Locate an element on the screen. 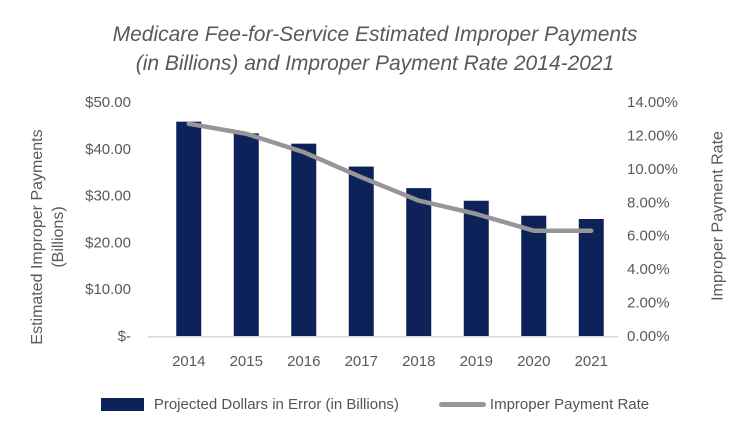 Image resolution: width=750 pixels, height=433 pixels. legend-item-bars: Projected Dollars in Error (in Billions) is located at coordinates (269, 404).